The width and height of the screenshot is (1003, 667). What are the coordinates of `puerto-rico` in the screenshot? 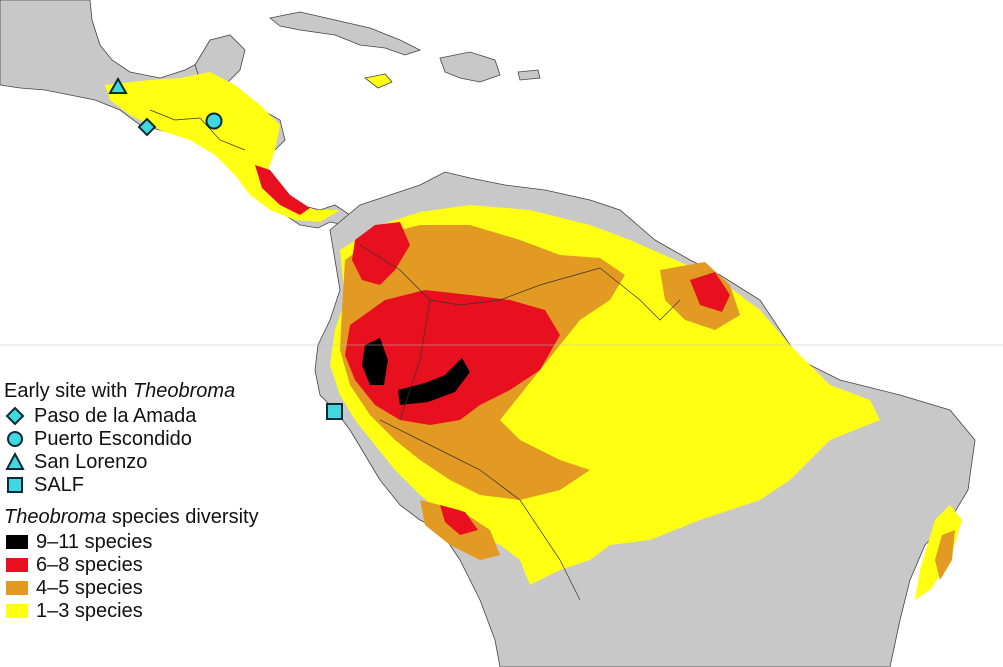 It's located at (529, 75).